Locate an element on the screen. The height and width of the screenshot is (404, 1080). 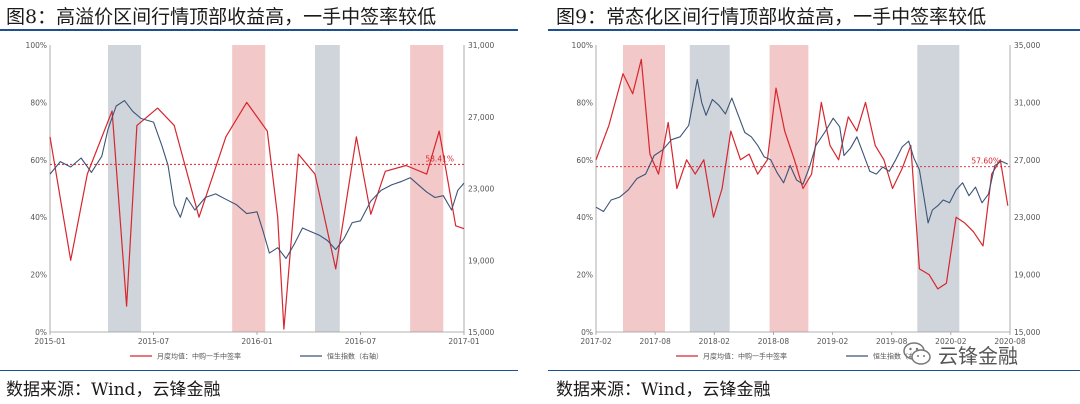
x-tick-label: 2016-07 is located at coordinates (361, 341).